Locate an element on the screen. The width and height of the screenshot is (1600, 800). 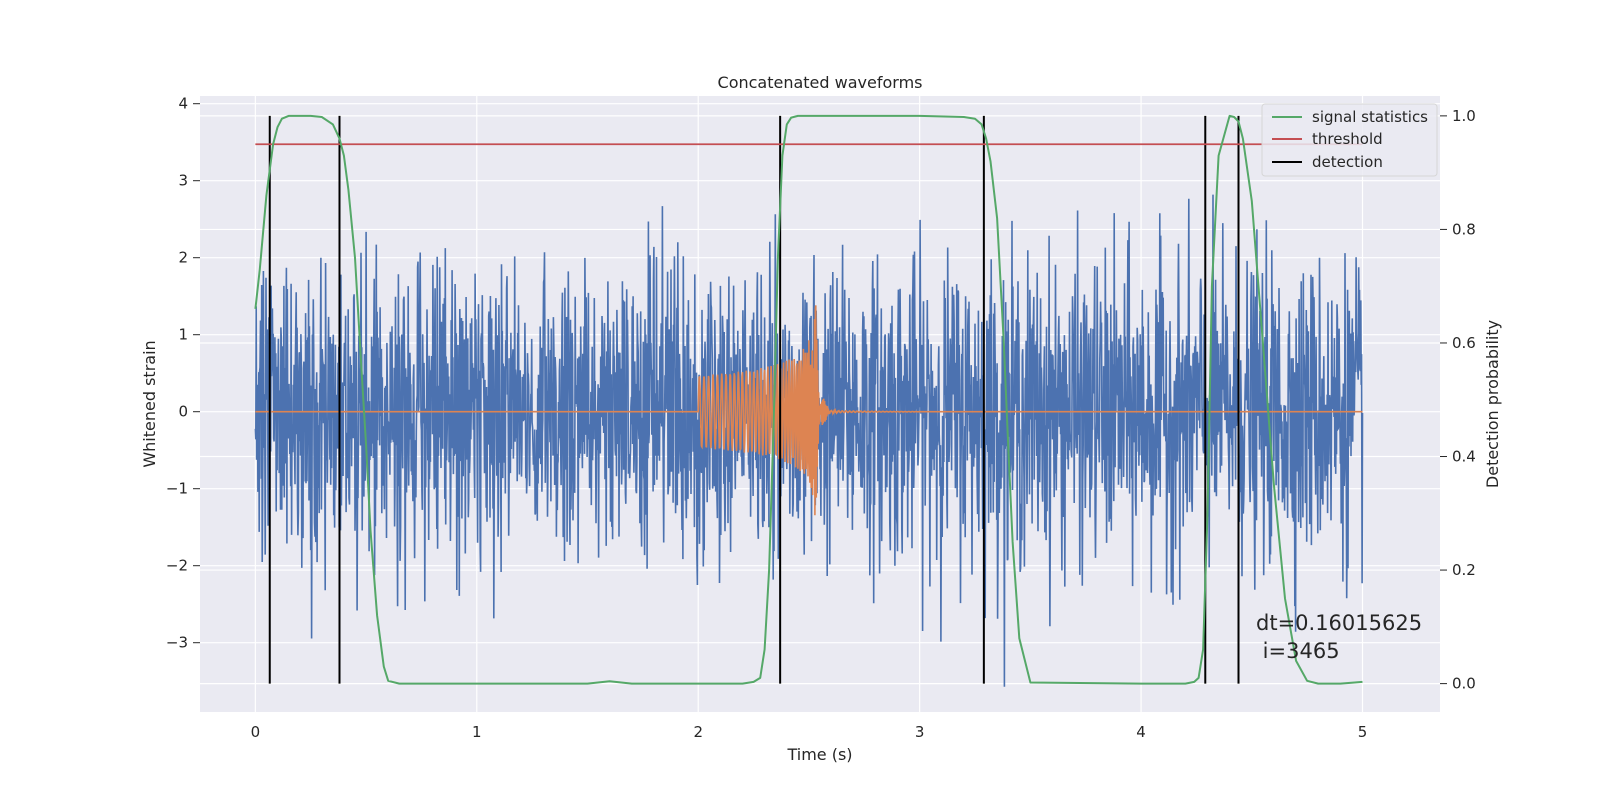
y2-tick-label-0: 0.0 is located at coordinates (1464, 684).